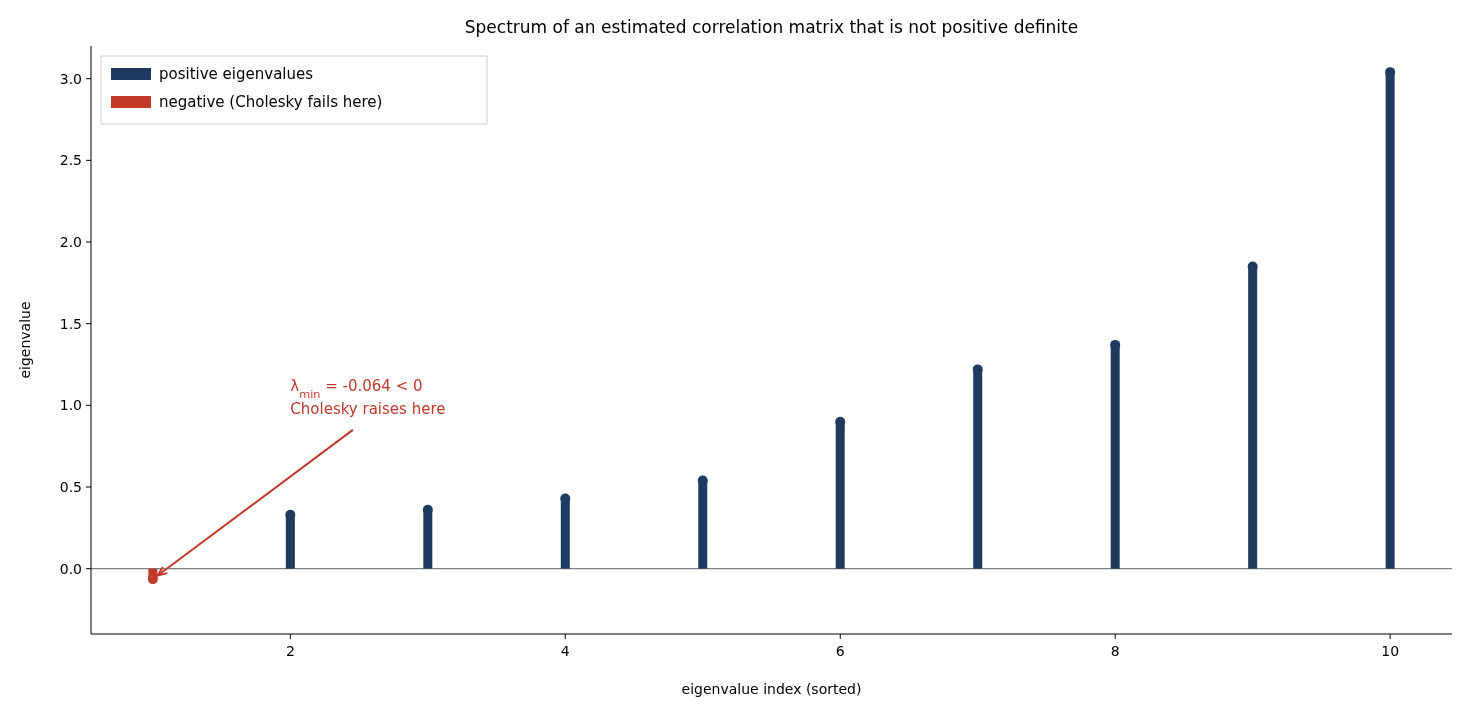 The height and width of the screenshot is (713, 1466). I want to click on y-tick-label: 0.5, so click(70, 487).